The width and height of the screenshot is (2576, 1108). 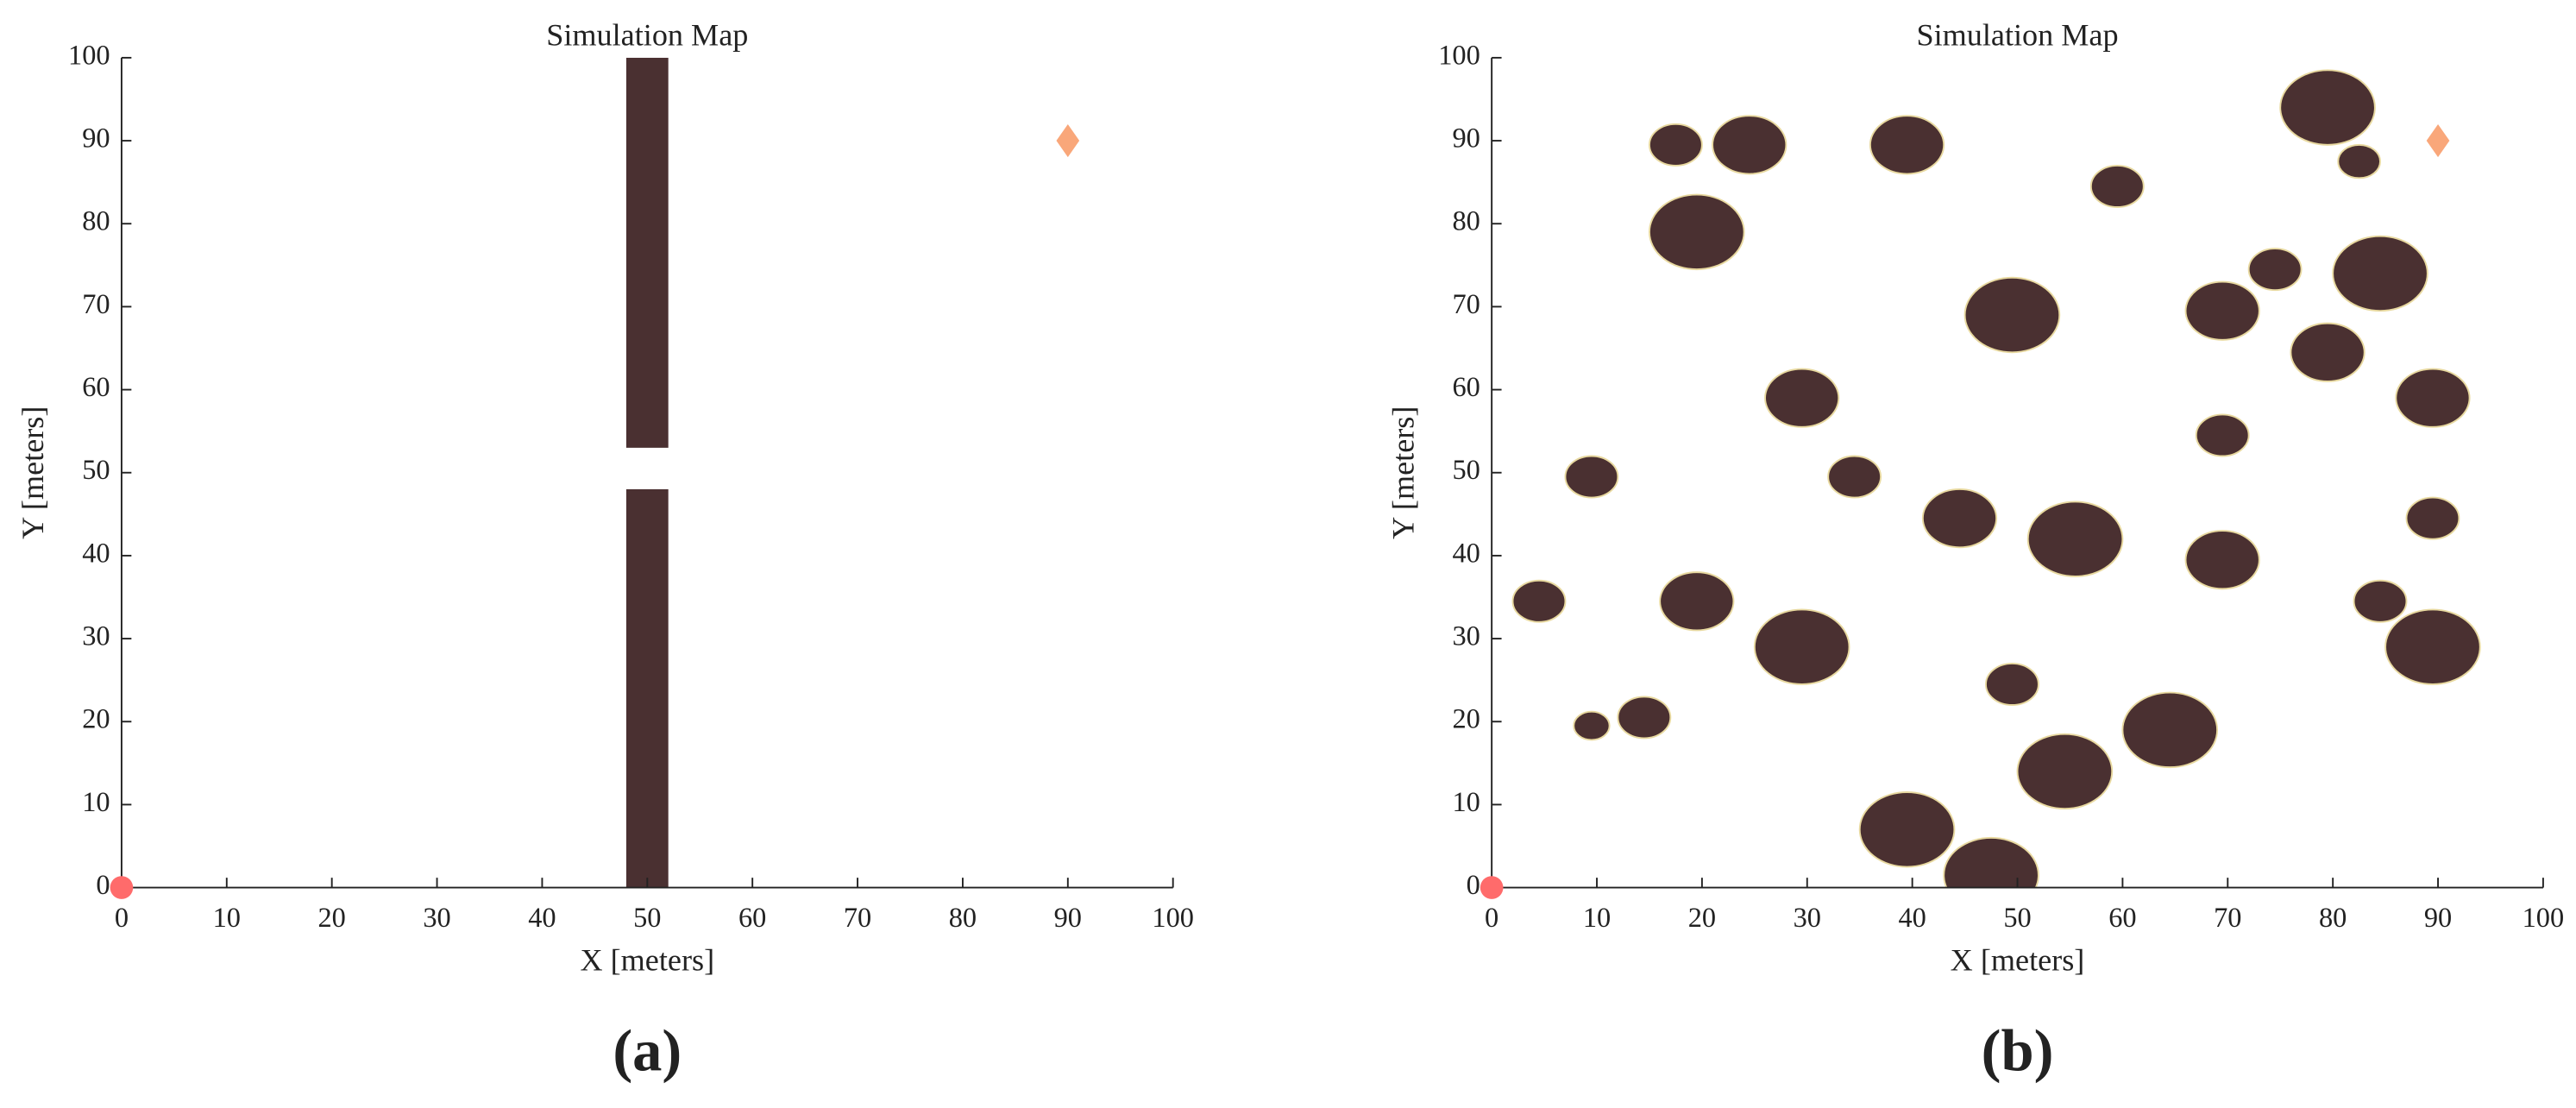 I want to click on panel-label: (b), so click(x=2018, y=1050).